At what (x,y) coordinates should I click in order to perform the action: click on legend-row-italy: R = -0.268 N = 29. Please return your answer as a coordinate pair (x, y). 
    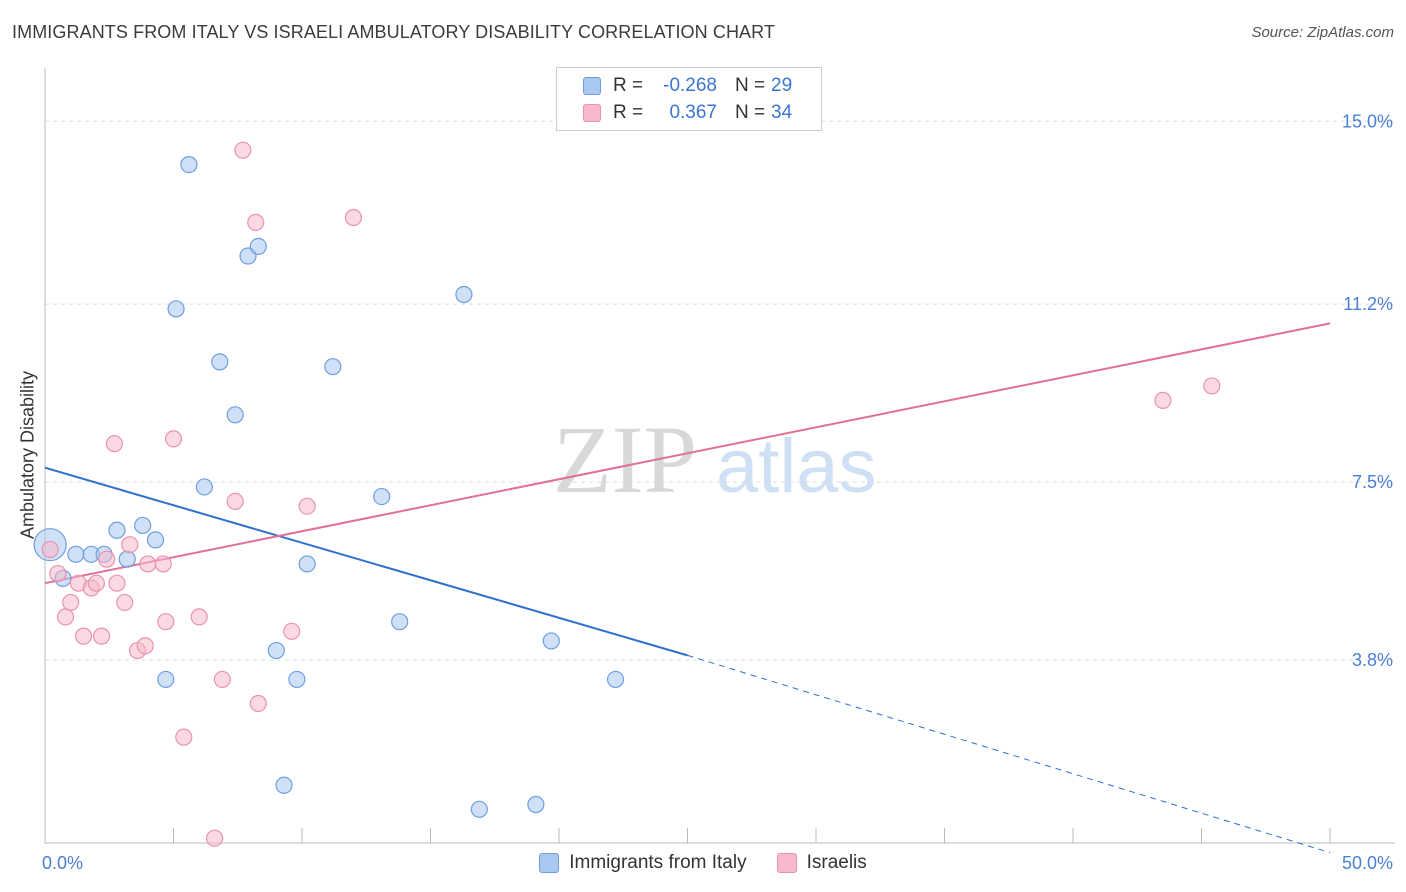
    Looking at the image, I should click on (687, 86).